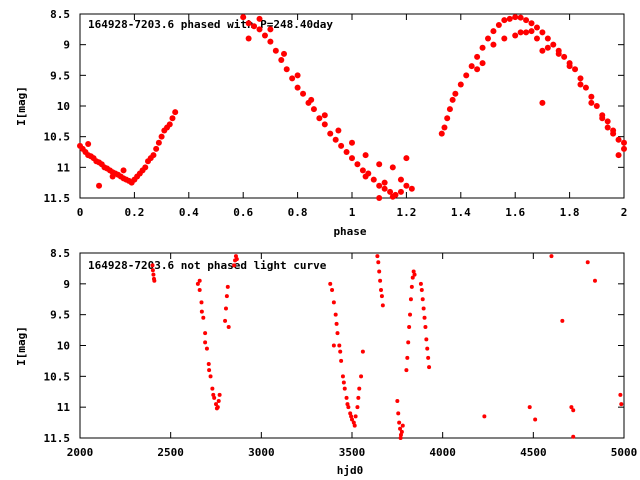  What do you see at coordinates (298, 212) in the screenshot?
I see `x-tick-label: 0.8` at bounding box center [298, 212].